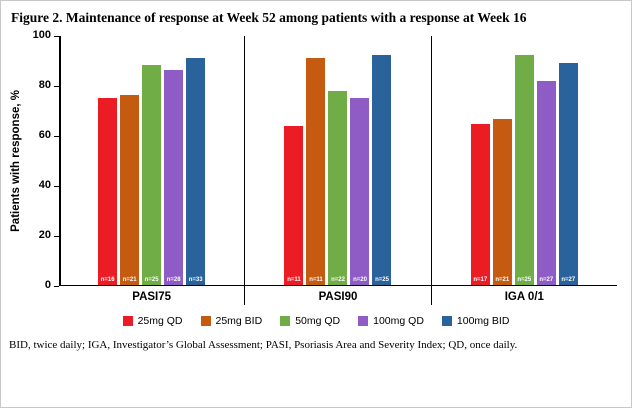 Image resolution: width=634 pixels, height=410 pixels. I want to click on legend-label: 50mg QD, so click(318, 321).